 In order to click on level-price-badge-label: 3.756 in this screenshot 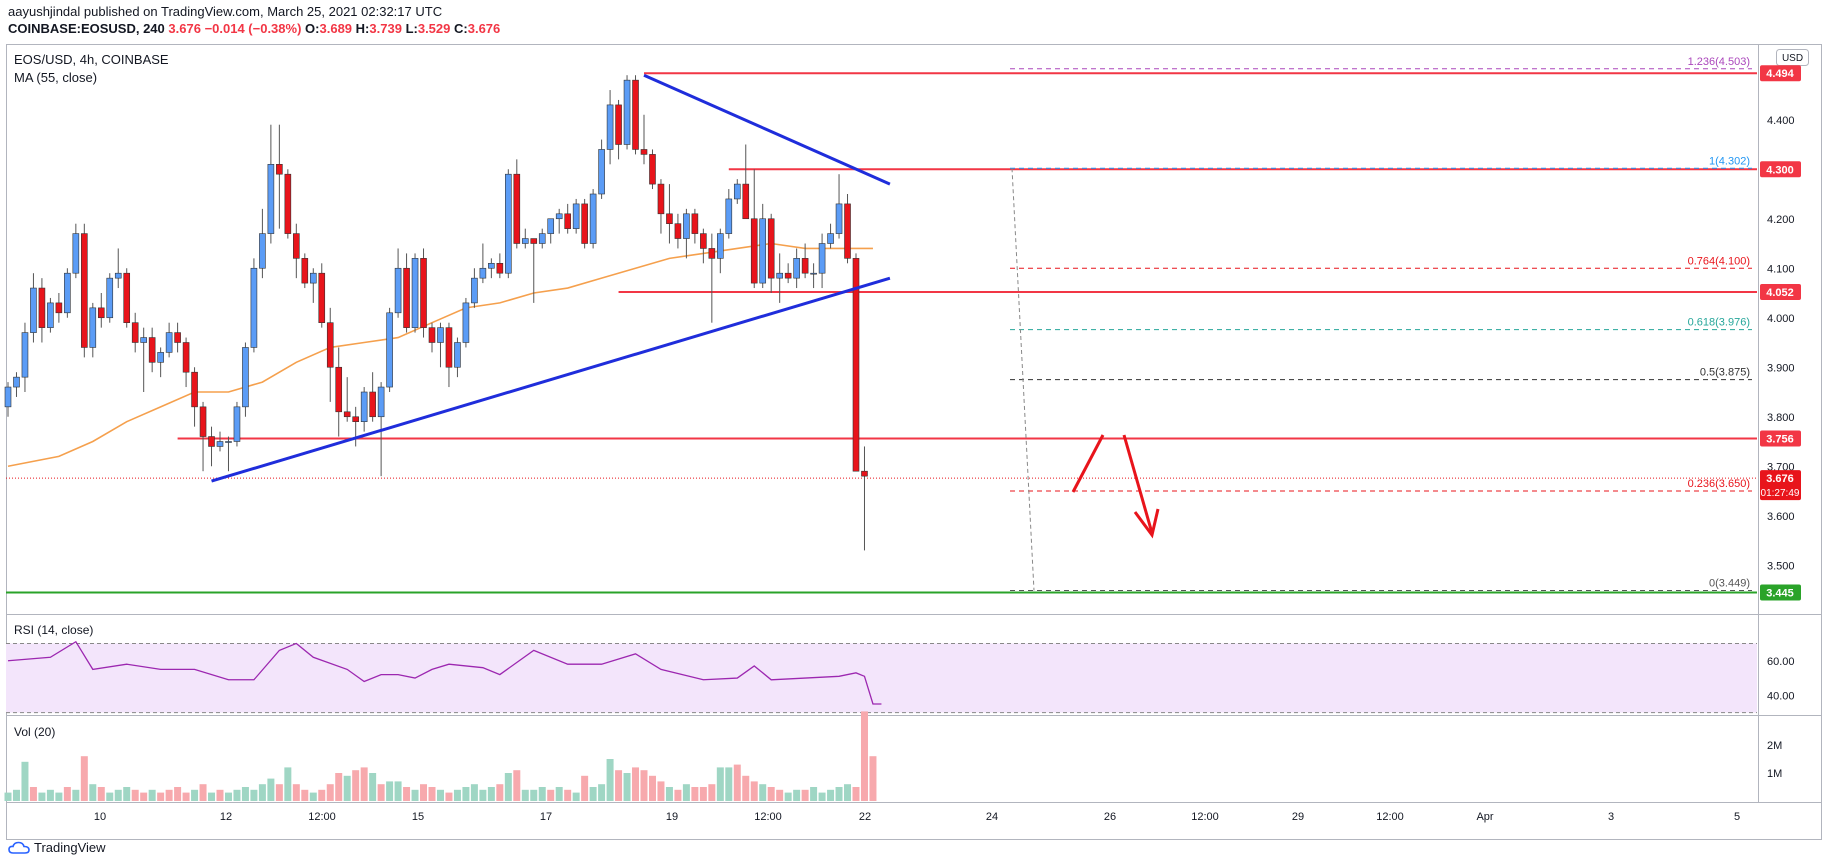, I will do `click(1780, 440)`.